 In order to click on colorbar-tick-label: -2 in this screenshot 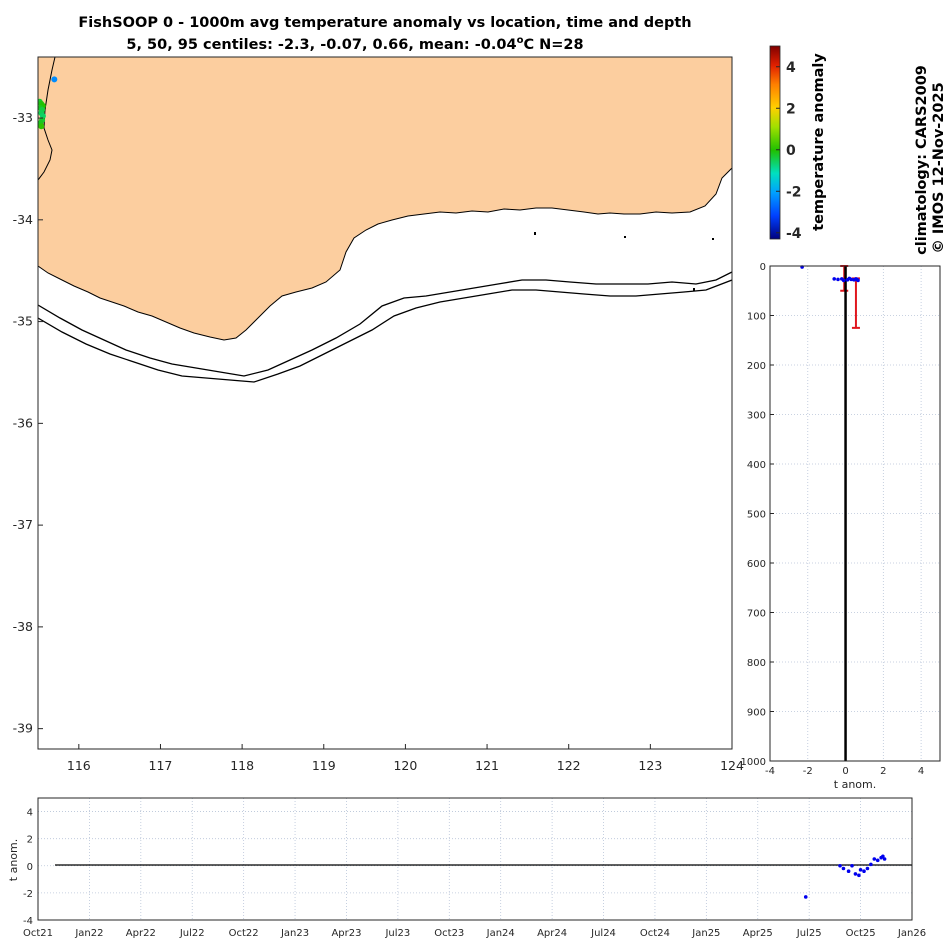, I will do `click(794, 192)`.